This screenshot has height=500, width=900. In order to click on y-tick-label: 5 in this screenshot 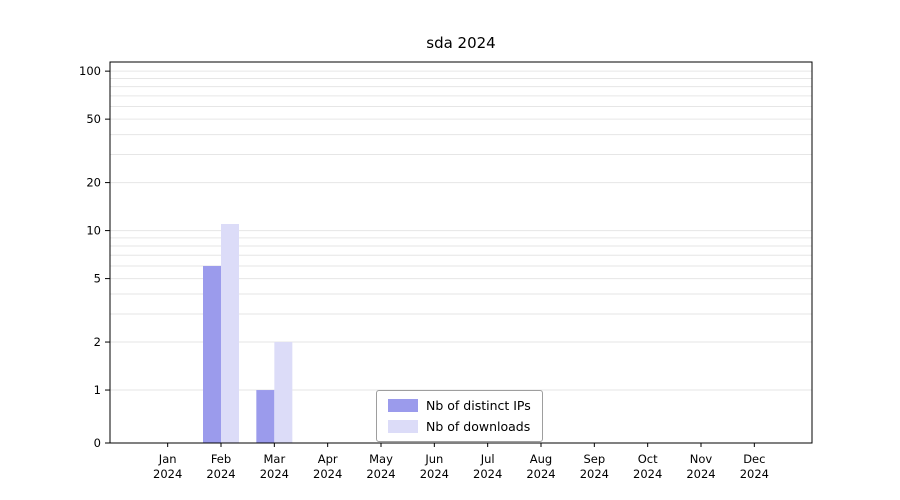, I will do `click(97, 279)`.